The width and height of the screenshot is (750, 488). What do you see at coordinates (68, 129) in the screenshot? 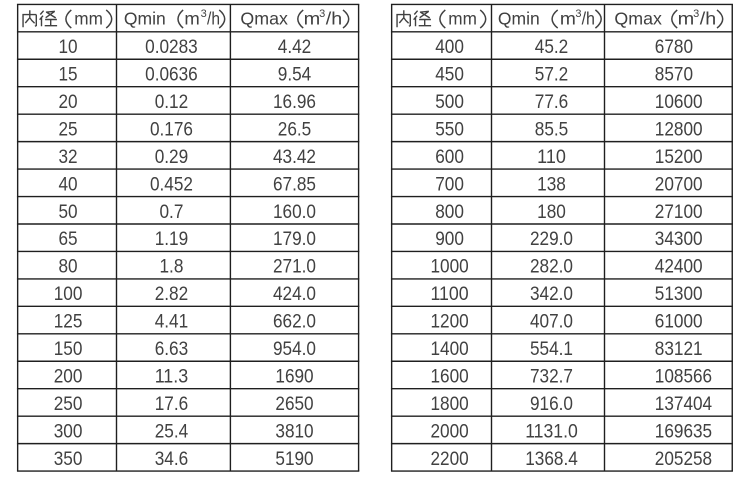
I see `svg-text: 25` at bounding box center [68, 129].